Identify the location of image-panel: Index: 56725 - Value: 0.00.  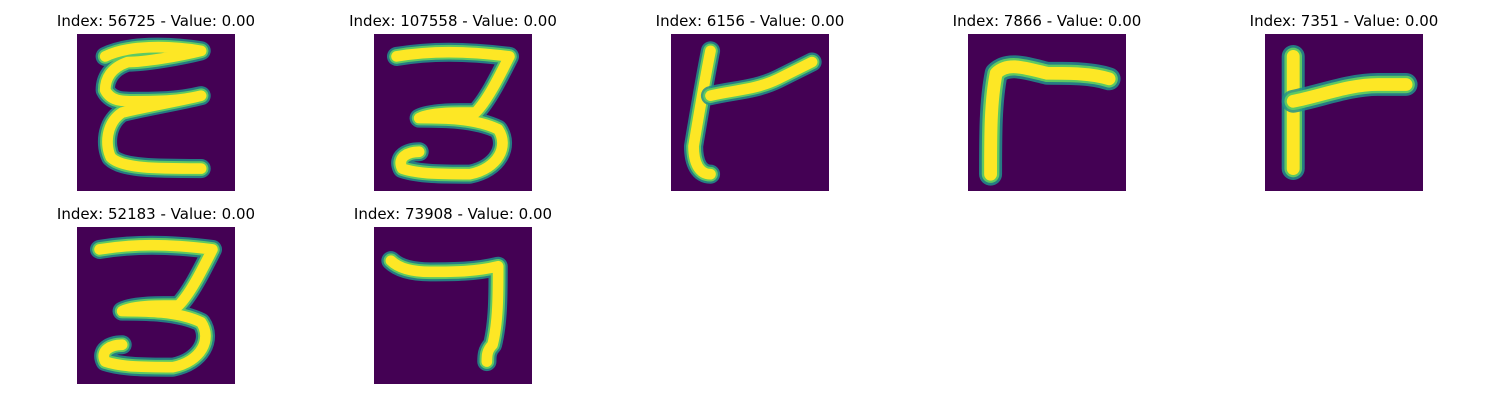
(156, 102).